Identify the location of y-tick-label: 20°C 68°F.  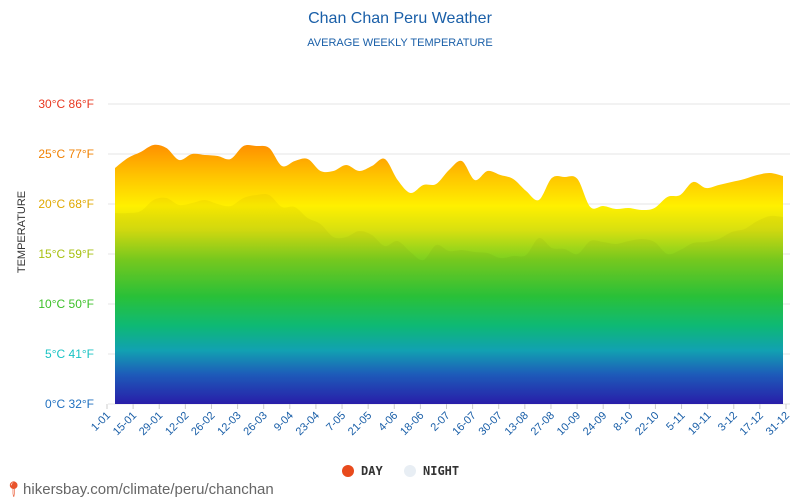
(66, 204).